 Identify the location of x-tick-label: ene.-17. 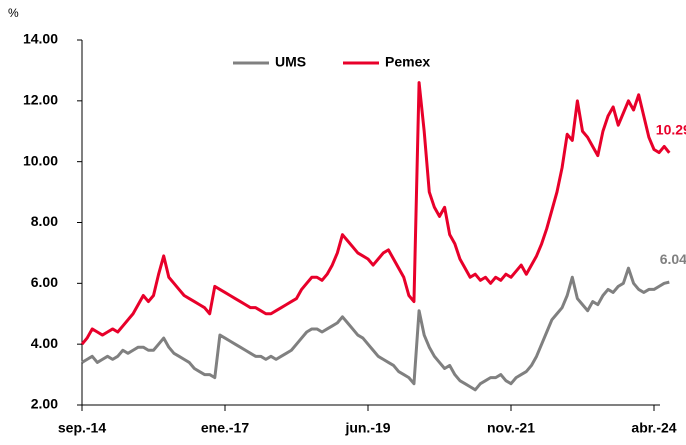
(225, 428).